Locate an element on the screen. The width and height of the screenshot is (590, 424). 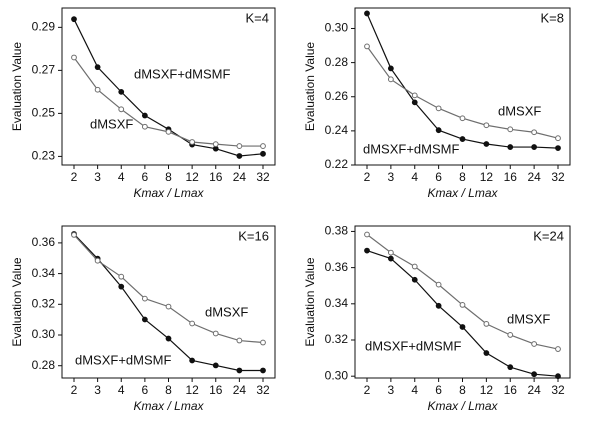
x-tick-label: 16 is located at coordinates (216, 390).